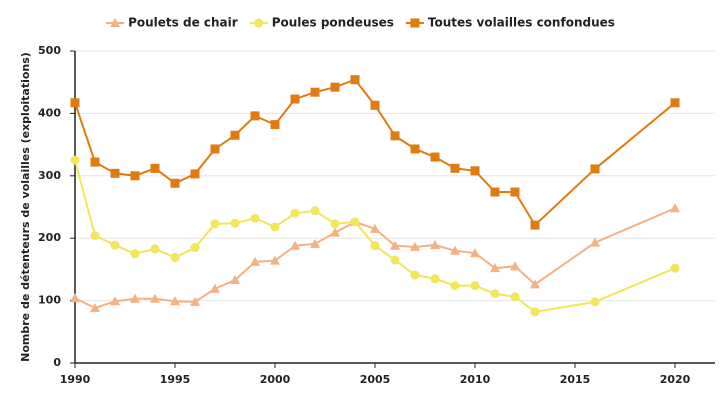 This screenshot has width=725, height=400. I want to click on y-tick-label: 500, so click(49, 50).